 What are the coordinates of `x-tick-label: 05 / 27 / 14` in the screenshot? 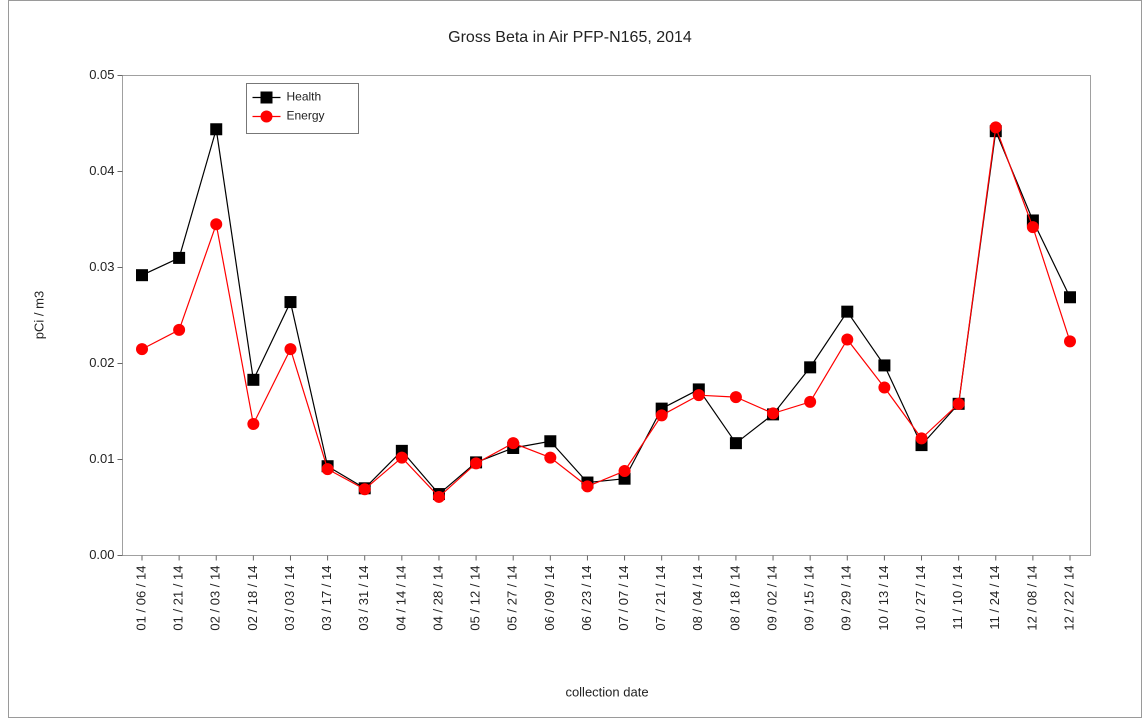 It's located at (512, 598).